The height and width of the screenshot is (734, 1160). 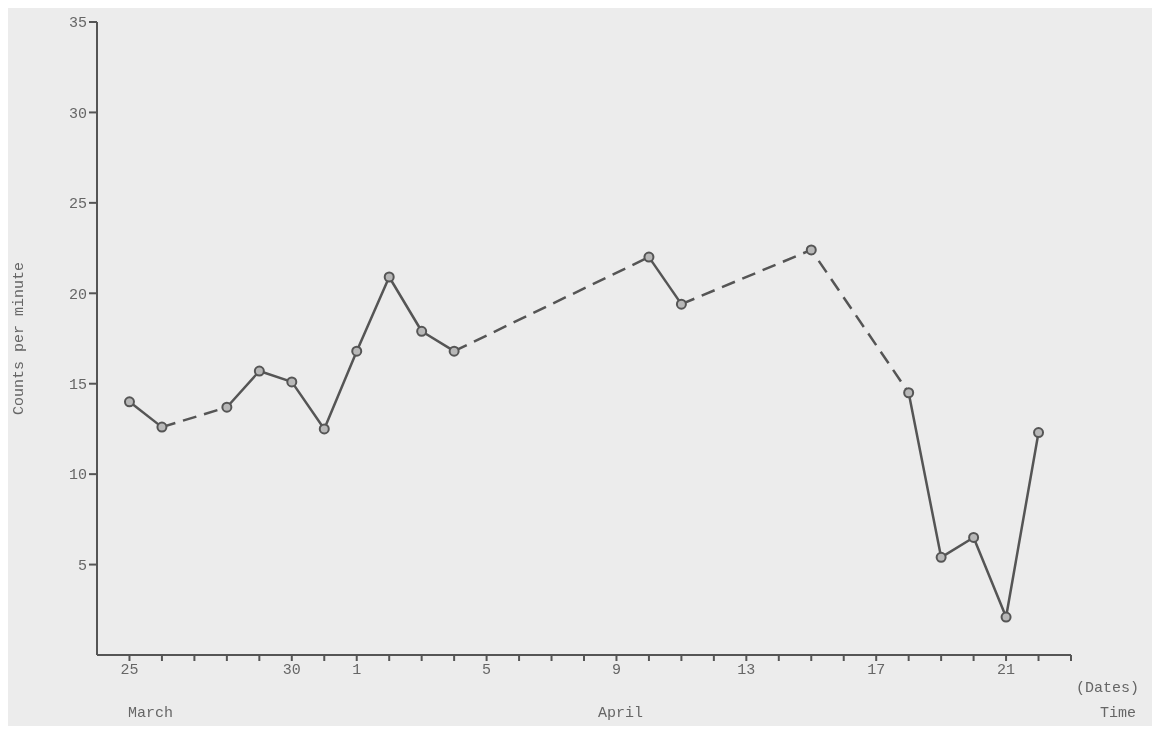 I want to click on x-tick-label: 9, so click(x=616, y=670).